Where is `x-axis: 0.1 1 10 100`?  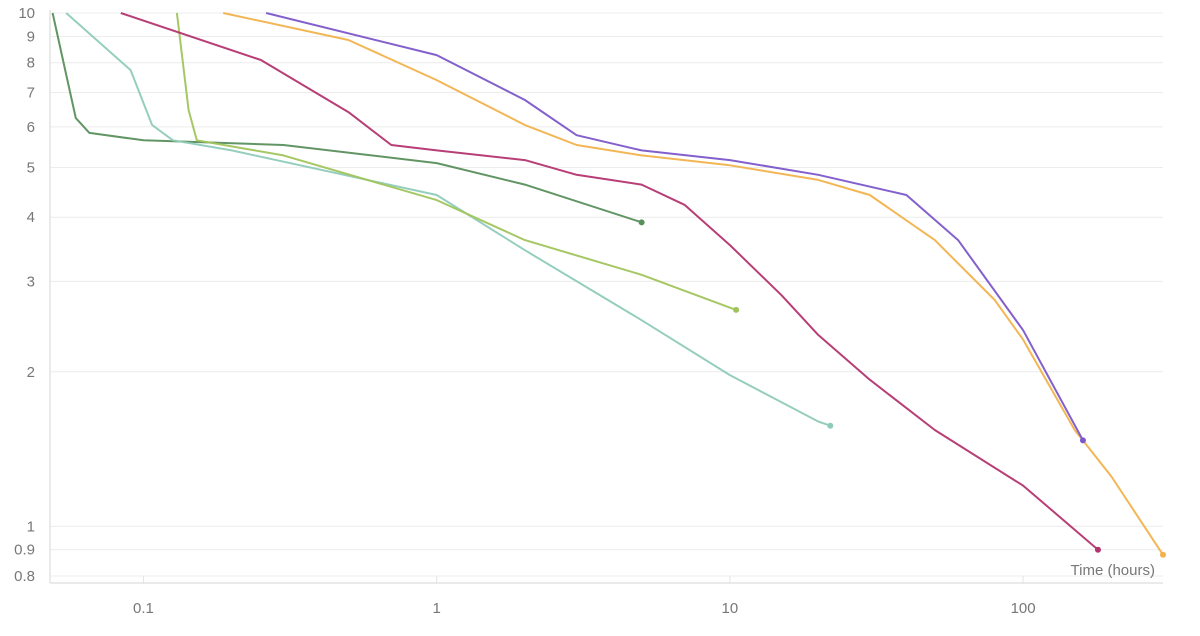
x-axis: 0.1 1 10 100 is located at coordinates (584, 608).